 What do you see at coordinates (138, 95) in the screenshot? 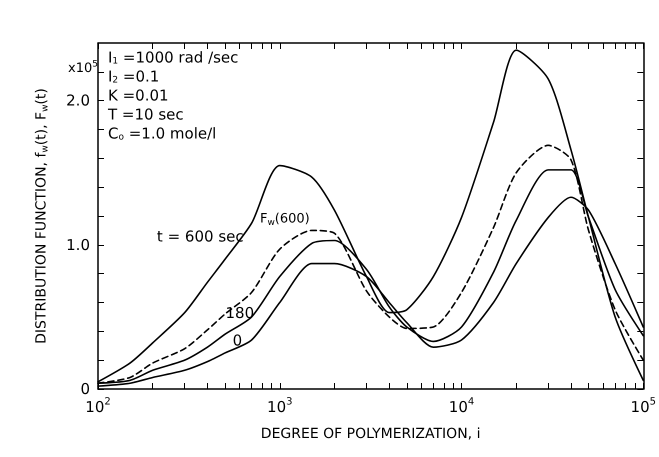
I see `annotation: K =0.01` at bounding box center [138, 95].